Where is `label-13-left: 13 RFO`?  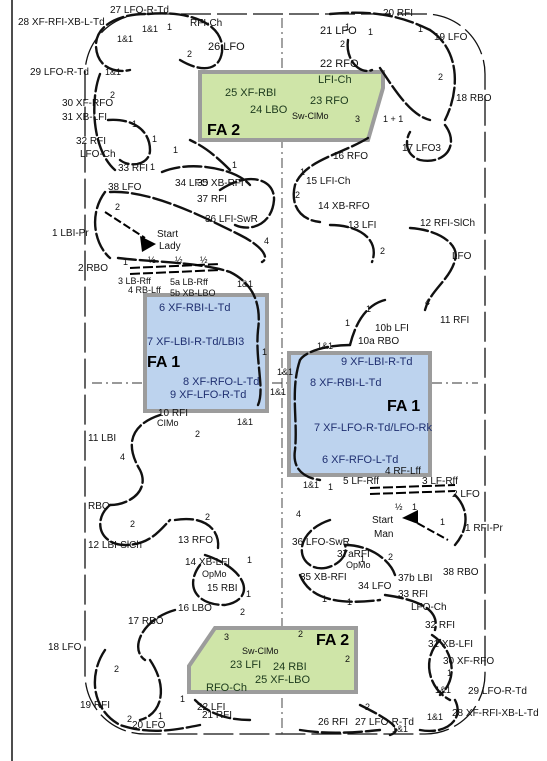 label-13-left: 13 RFO is located at coordinates (195, 540).